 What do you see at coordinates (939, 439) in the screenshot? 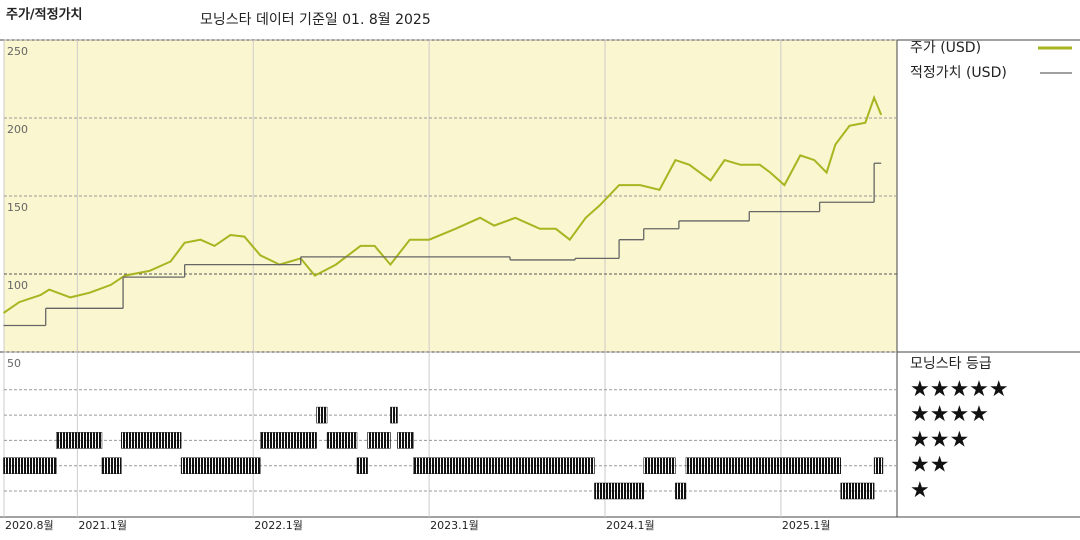
I see `rating-legend-stars: ★★★` at bounding box center [939, 439].